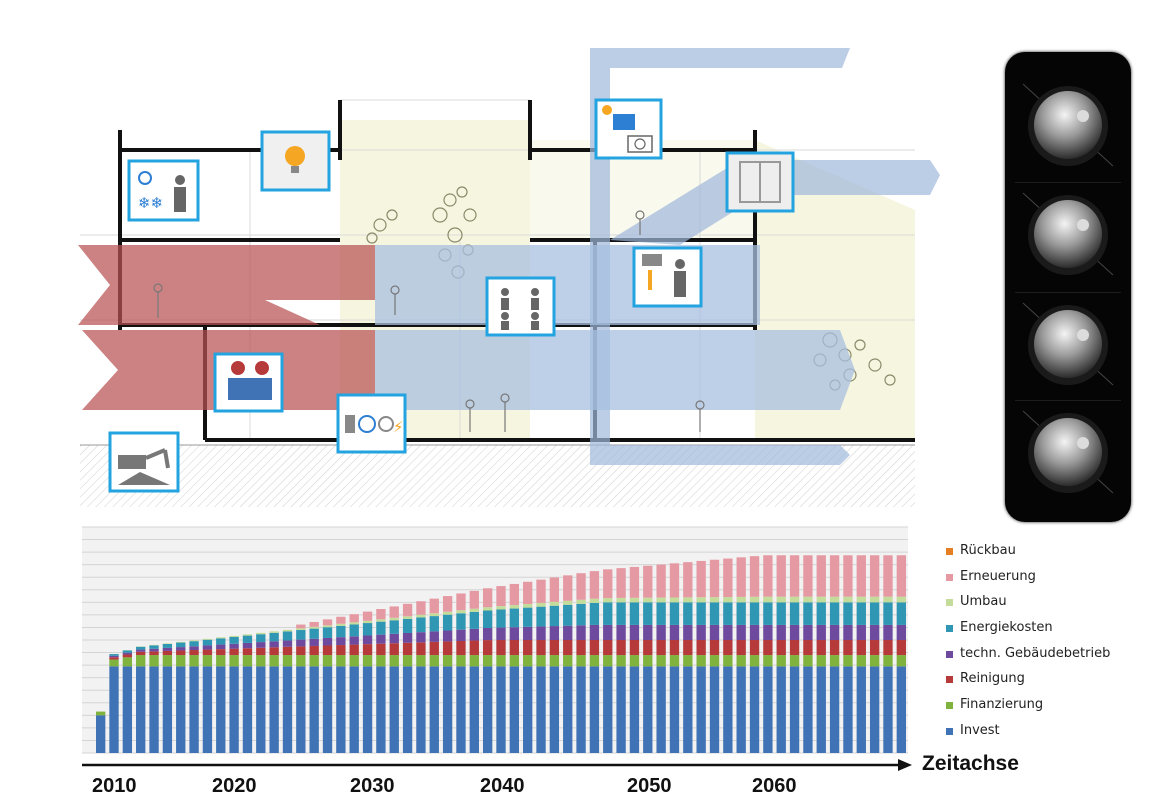 This screenshot has height=811, width=1157. Describe the element at coordinates (578, 790) in the screenshot. I see `year-labels: 2010 2020 2030 2040 2050 2060` at that location.